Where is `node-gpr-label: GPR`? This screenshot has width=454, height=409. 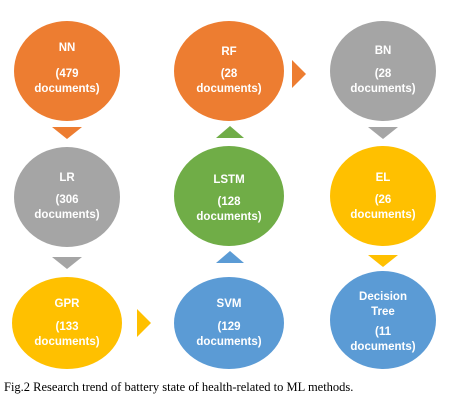
node-gpr-label: GPR is located at coordinates (68, 304).